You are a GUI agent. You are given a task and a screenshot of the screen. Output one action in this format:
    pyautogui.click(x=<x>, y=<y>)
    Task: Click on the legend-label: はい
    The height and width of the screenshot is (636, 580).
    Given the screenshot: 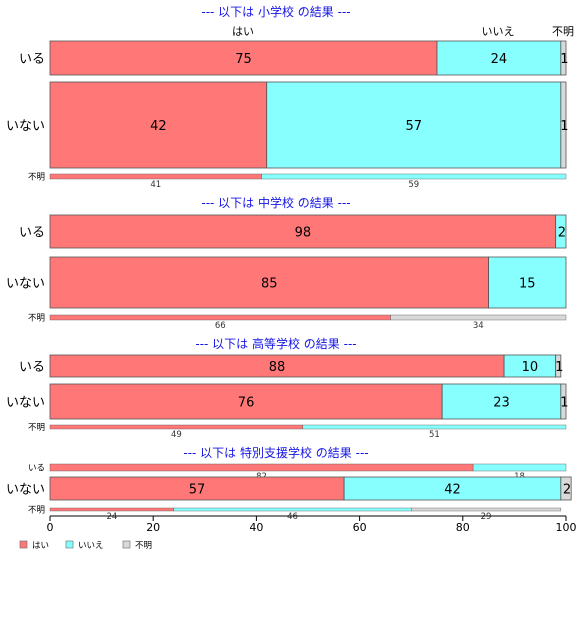 What is the action you would take?
    pyautogui.click(x=40, y=546)
    